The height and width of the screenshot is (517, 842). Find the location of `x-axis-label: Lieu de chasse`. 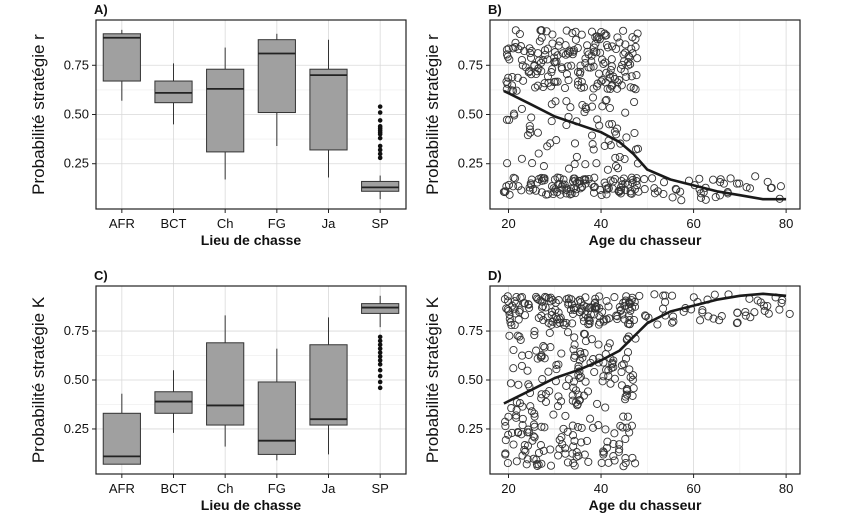

x-axis-label: Lieu de chasse is located at coordinates (251, 505).